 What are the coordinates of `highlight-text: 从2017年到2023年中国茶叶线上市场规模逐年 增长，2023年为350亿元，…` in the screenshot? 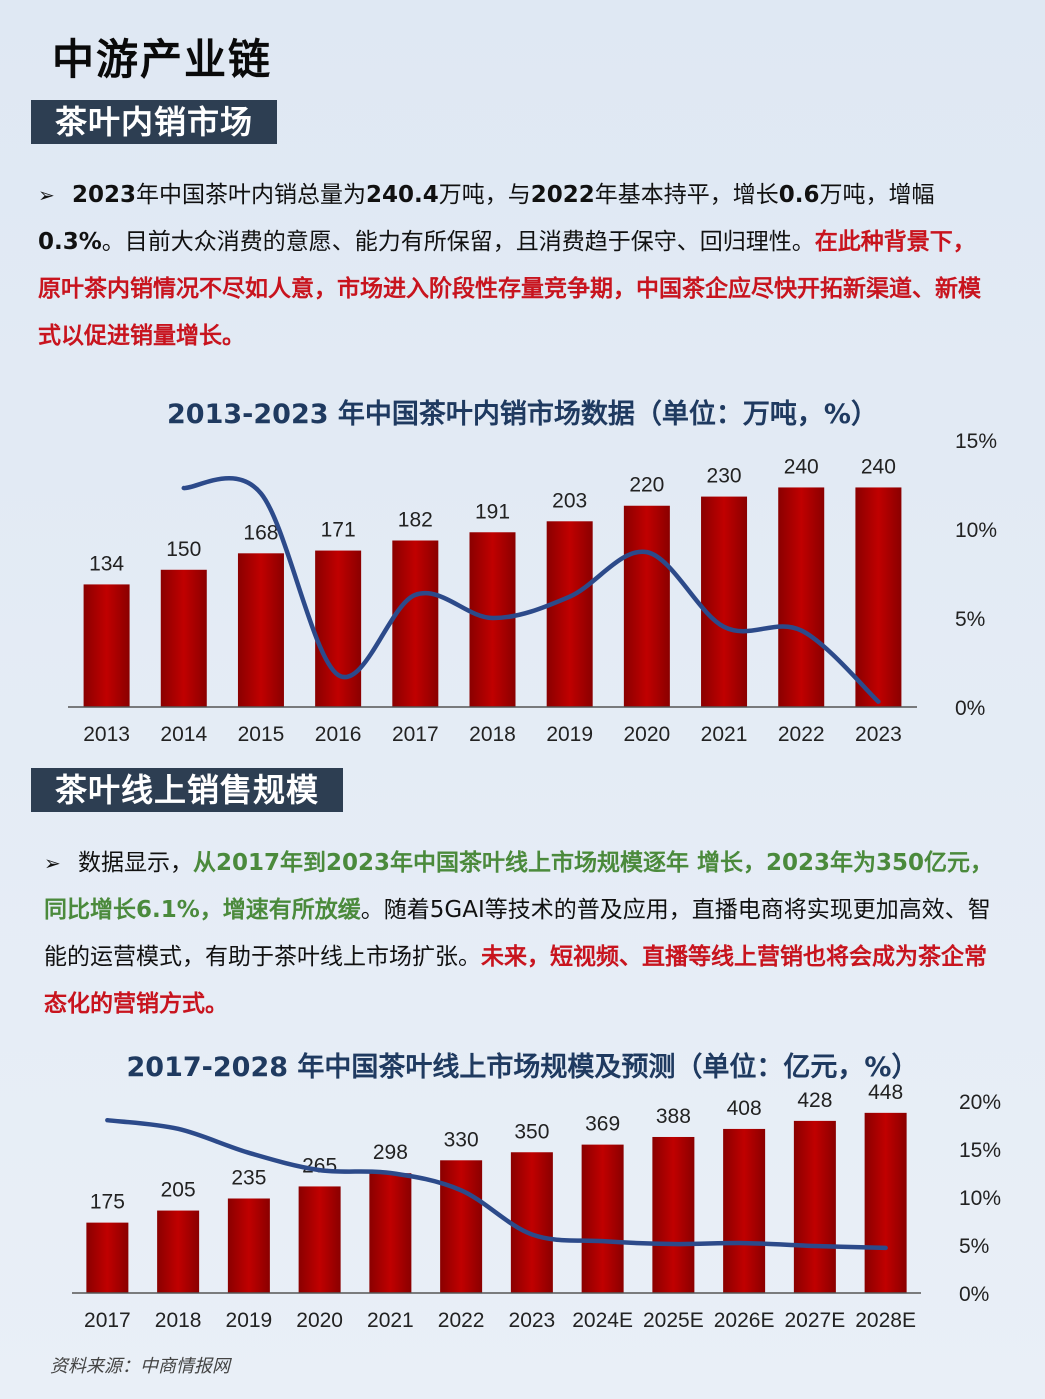 It's located at (519, 886).